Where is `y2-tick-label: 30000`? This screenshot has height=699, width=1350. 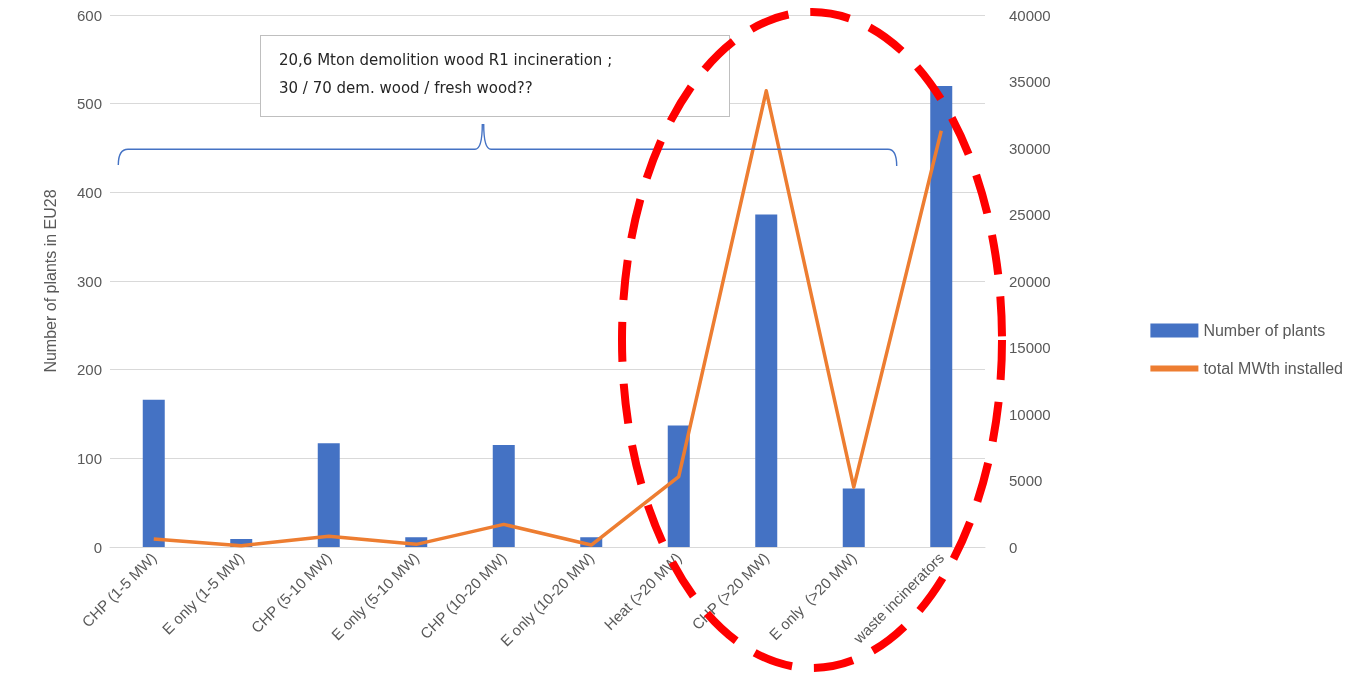
y2-tick-label: 30000 is located at coordinates (1030, 148).